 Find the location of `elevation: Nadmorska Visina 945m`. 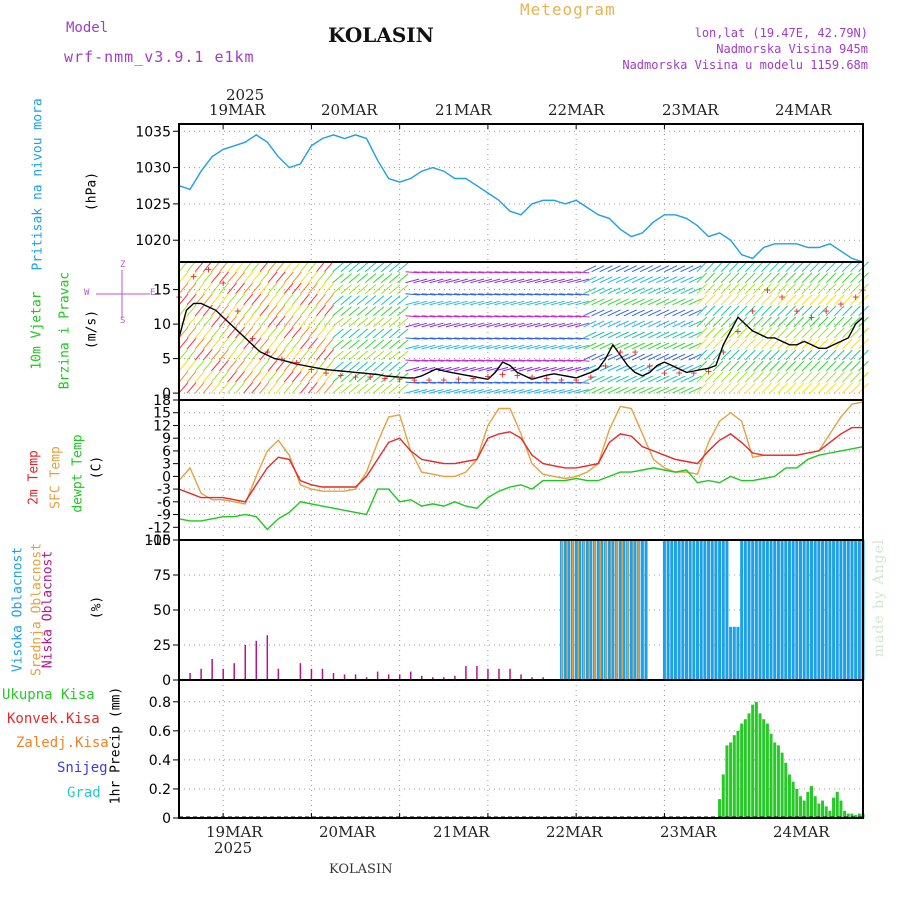

elevation: Nadmorska Visina 945m is located at coordinates (792, 49).